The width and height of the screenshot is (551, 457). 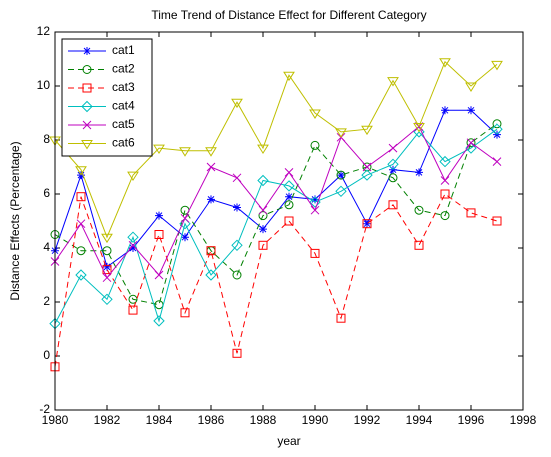 What do you see at coordinates (46, 193) in the screenshot?
I see `y-tick-label: 6` at bounding box center [46, 193].